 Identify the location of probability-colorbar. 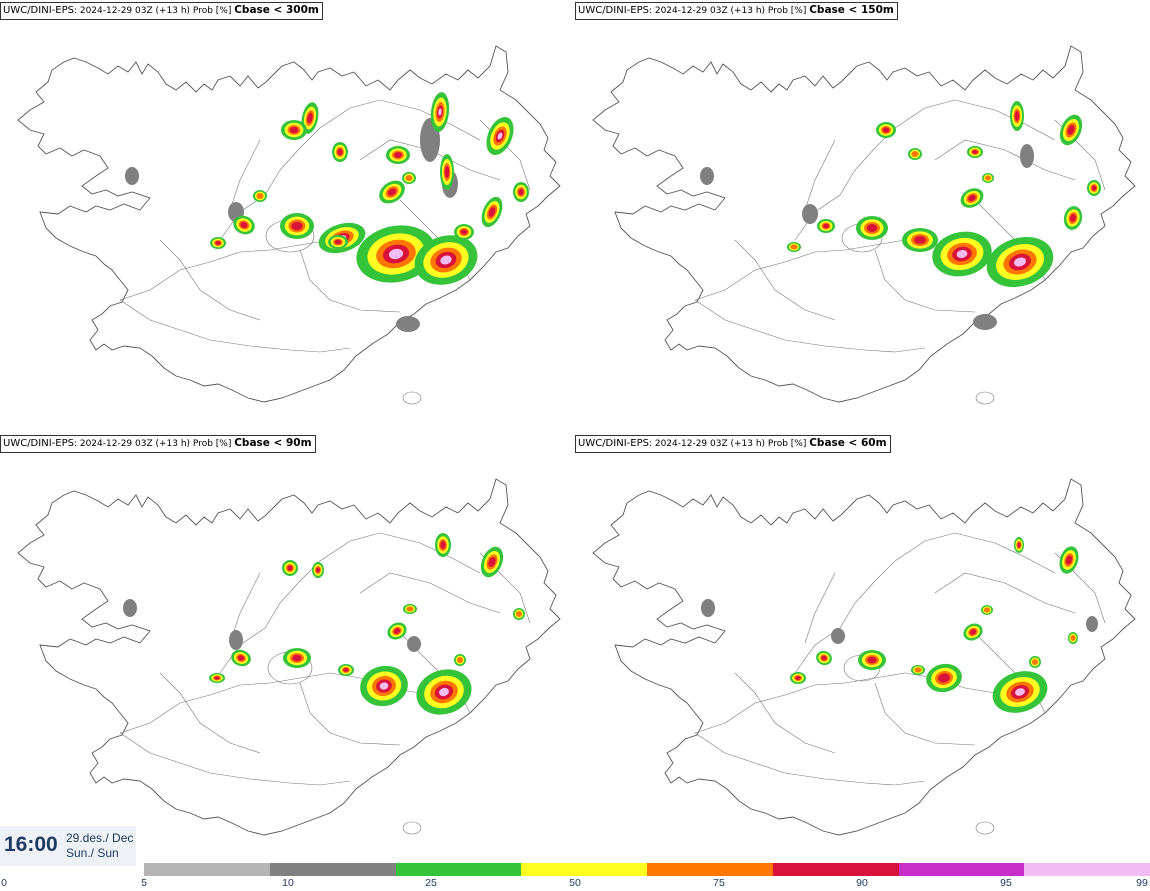
(647, 869).